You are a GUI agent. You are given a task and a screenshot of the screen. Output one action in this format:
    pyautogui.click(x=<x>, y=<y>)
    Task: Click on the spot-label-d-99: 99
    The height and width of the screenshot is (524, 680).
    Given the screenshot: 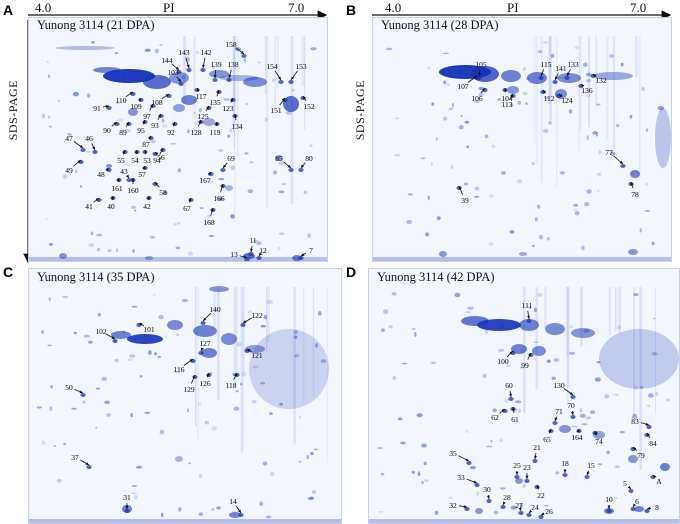 What is the action you would take?
    pyautogui.click(x=525, y=365)
    